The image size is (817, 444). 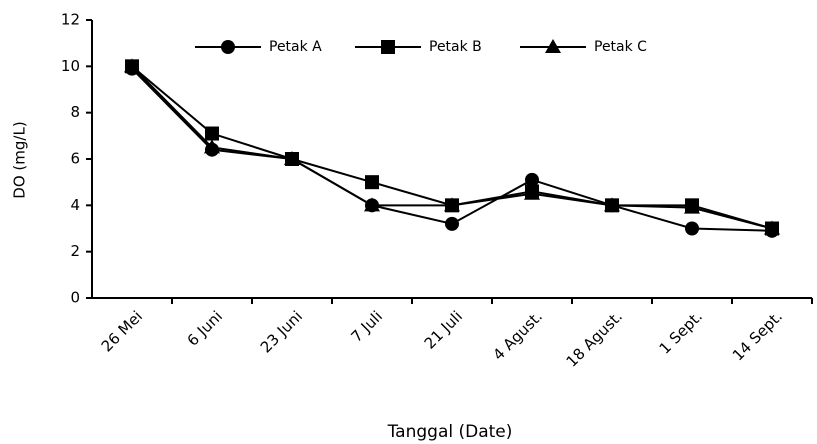 I want to click on x-tick-label: 21 Juli, so click(x=443, y=329).